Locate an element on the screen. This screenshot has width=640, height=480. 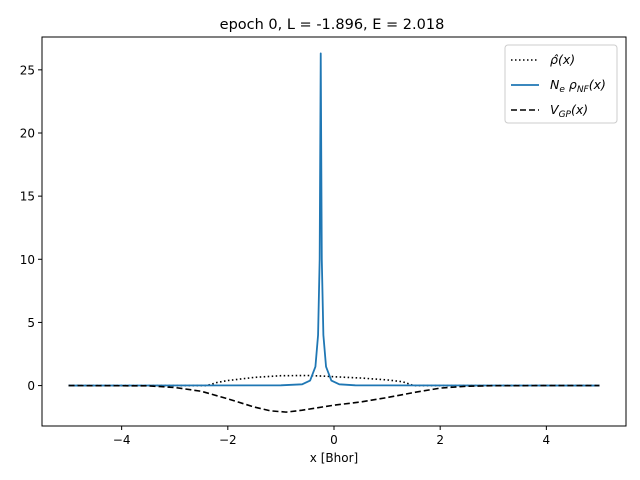
legend-ne-main: N is located at coordinates (555, 84).